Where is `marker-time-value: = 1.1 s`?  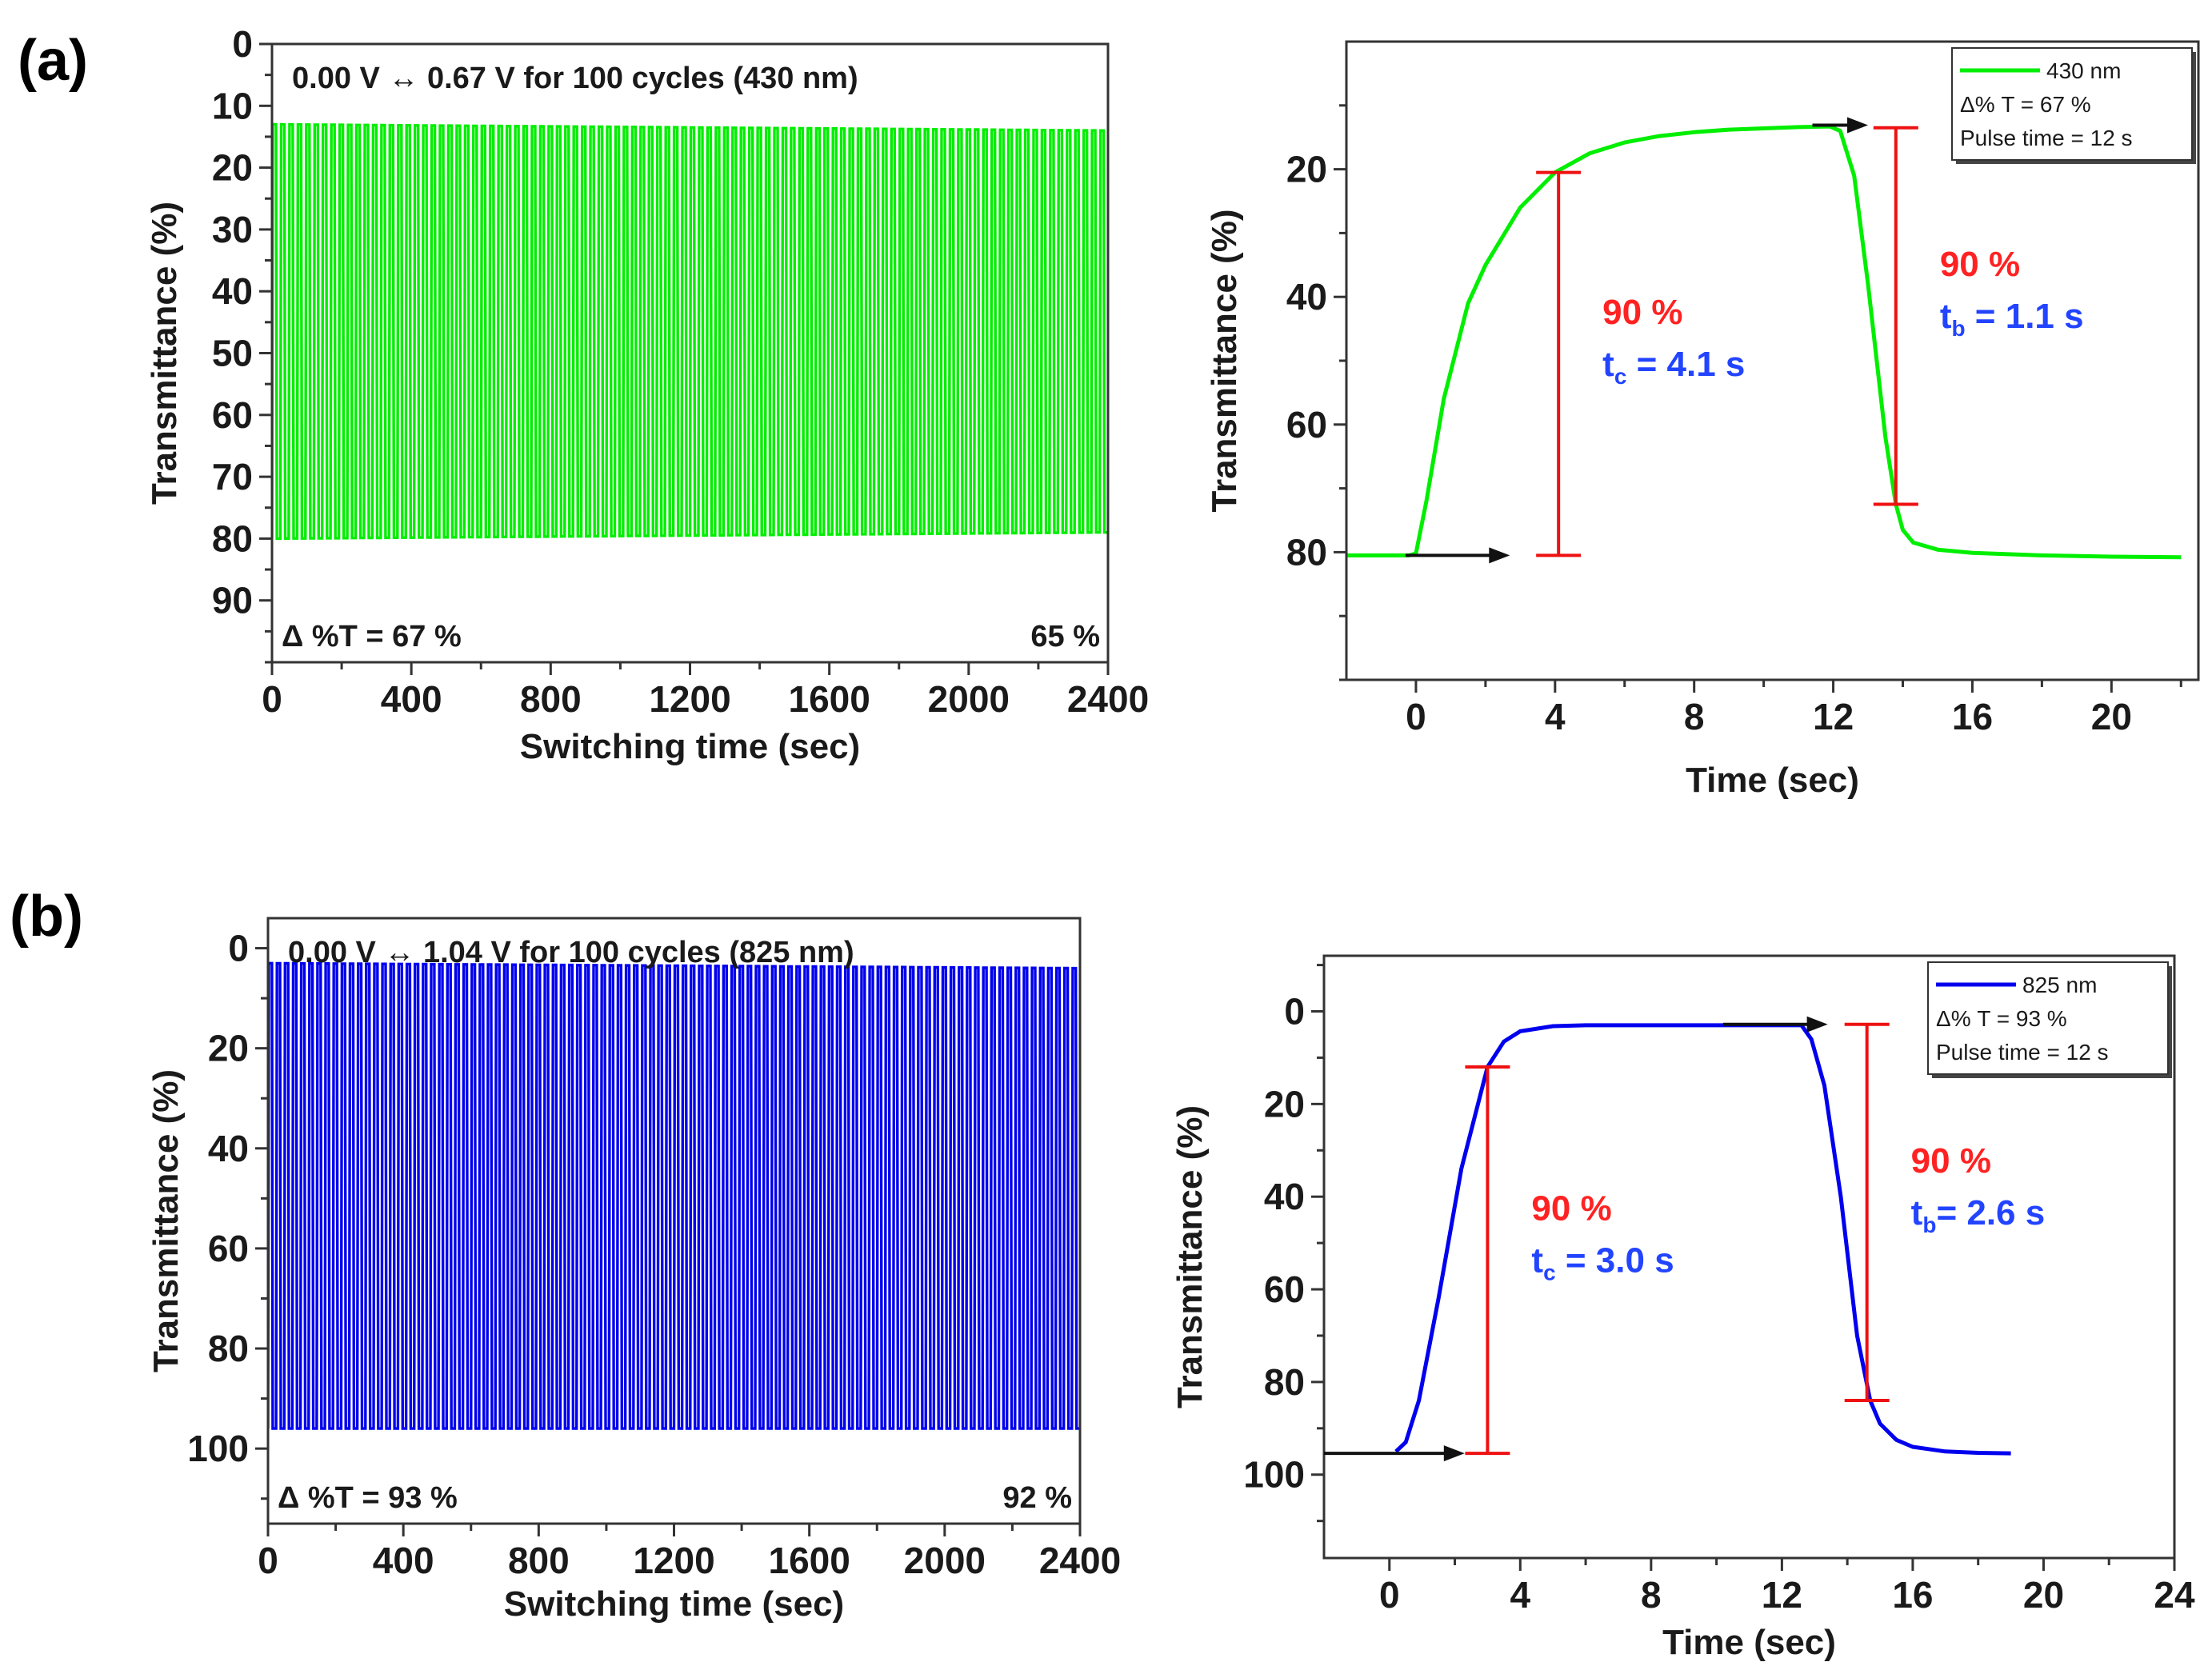 marker-time-value: = 1.1 s is located at coordinates (2025, 316).